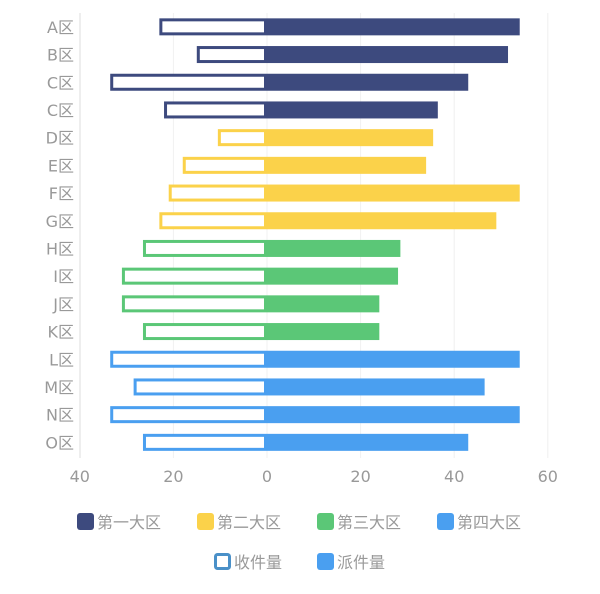 The width and height of the screenshot is (600, 594). Describe the element at coordinates (361, 562) in the screenshot. I see `legend-label: 派件量` at that location.